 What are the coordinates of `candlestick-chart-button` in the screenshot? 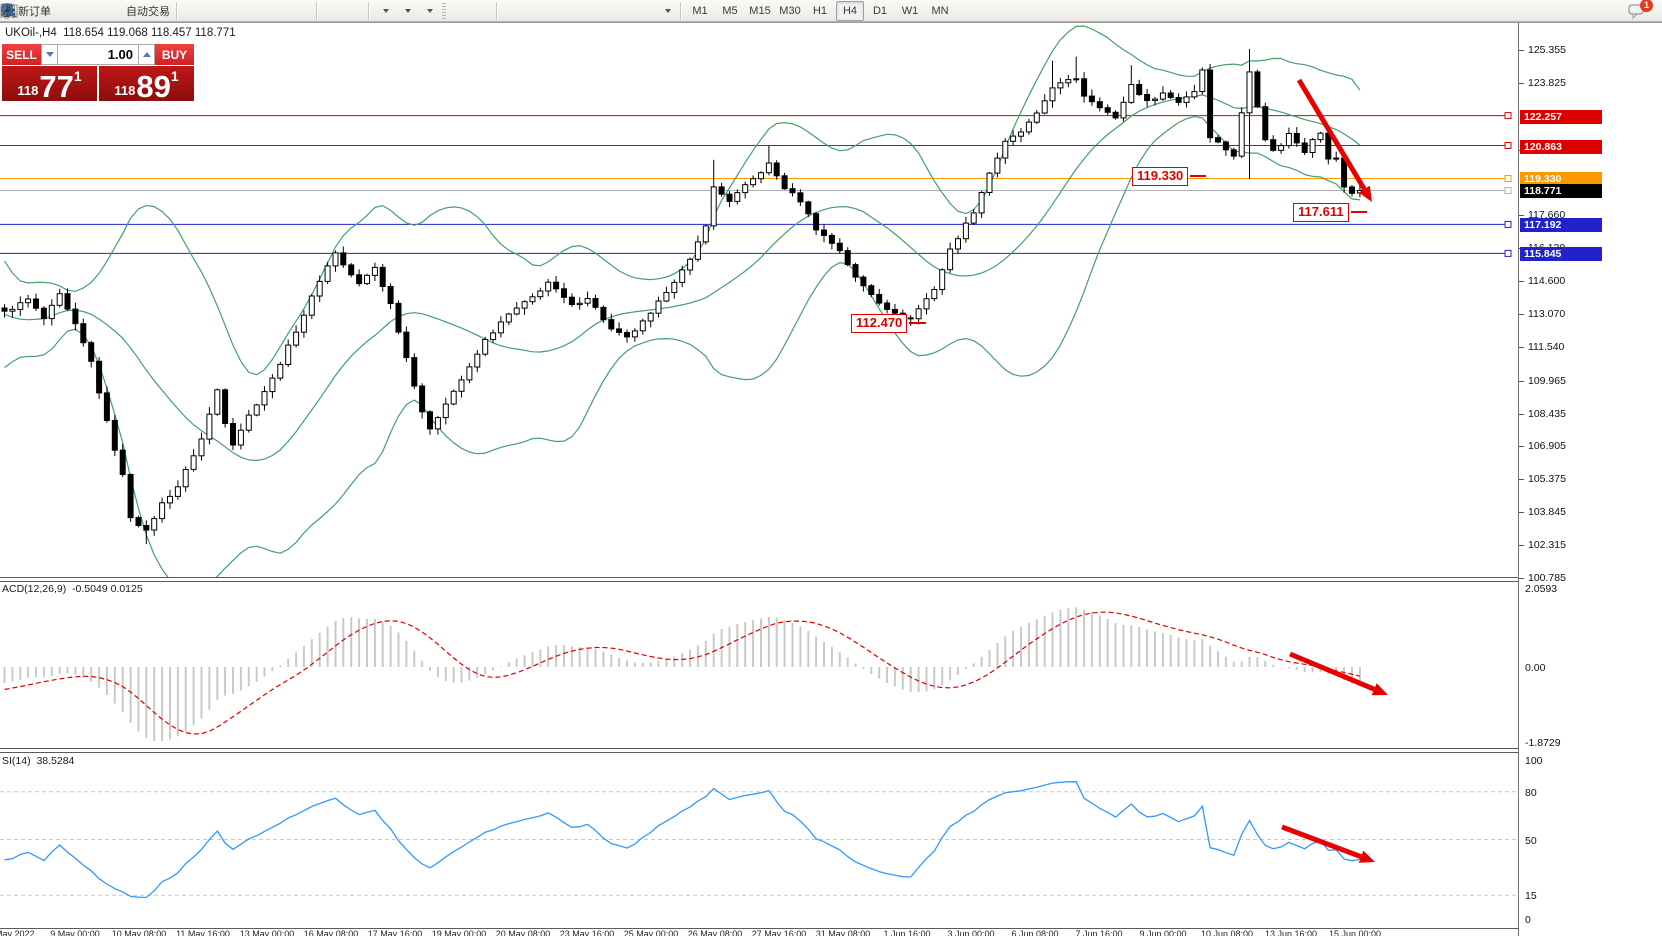 It's located at (113, 11).